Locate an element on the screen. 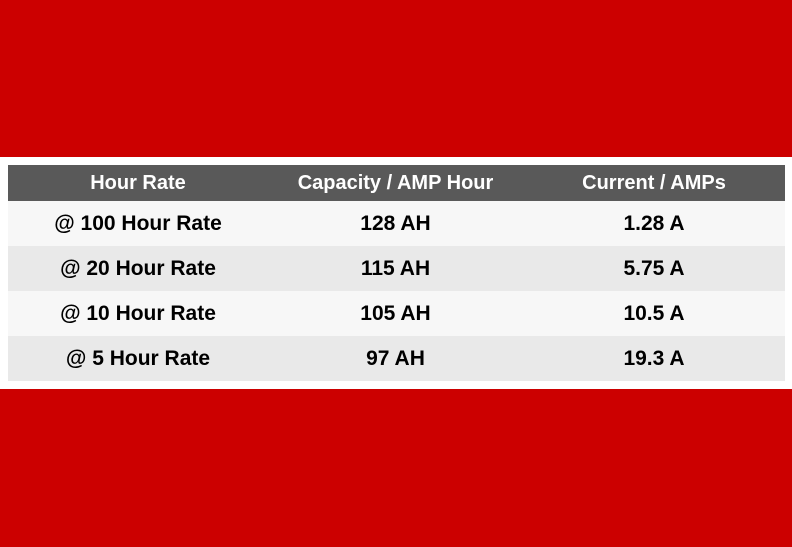 The width and height of the screenshot is (792, 547). cell-hour-rate: @ 10 Hour Rate is located at coordinates (138, 313).